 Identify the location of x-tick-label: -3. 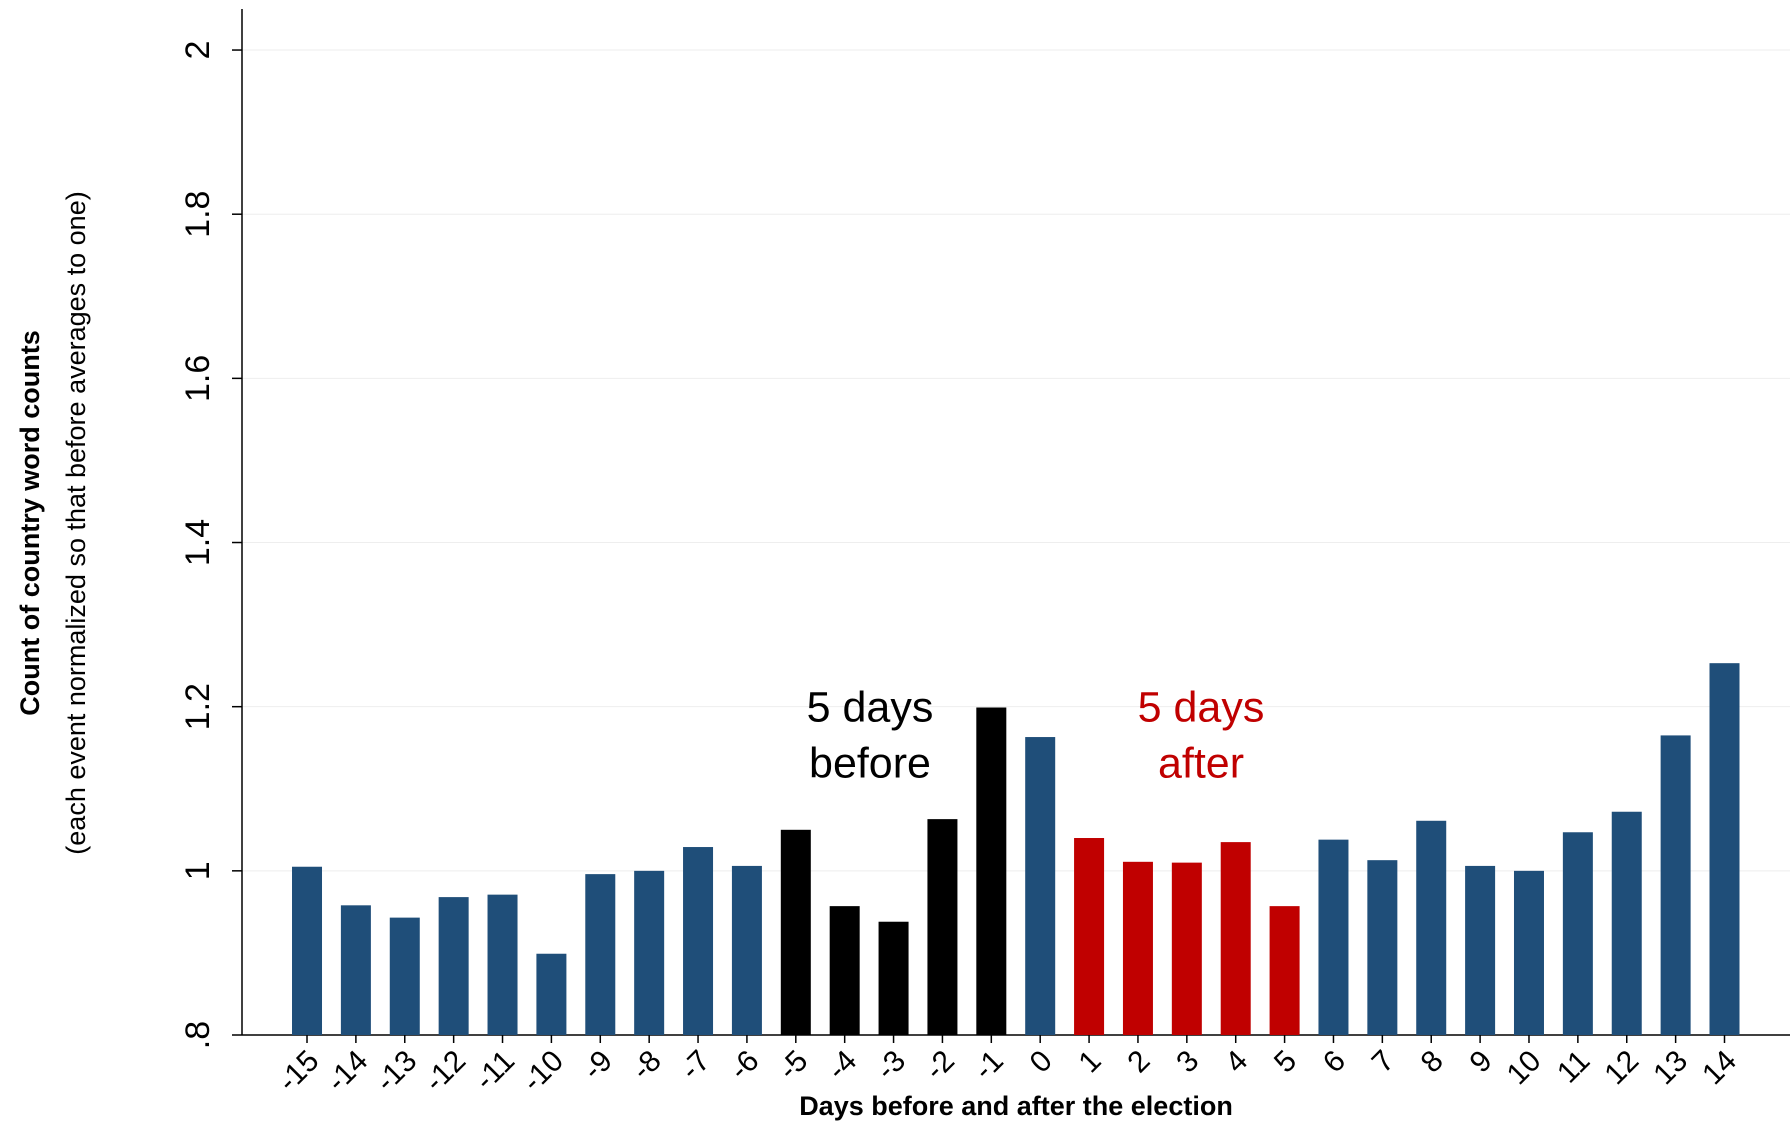
(891, 1065).